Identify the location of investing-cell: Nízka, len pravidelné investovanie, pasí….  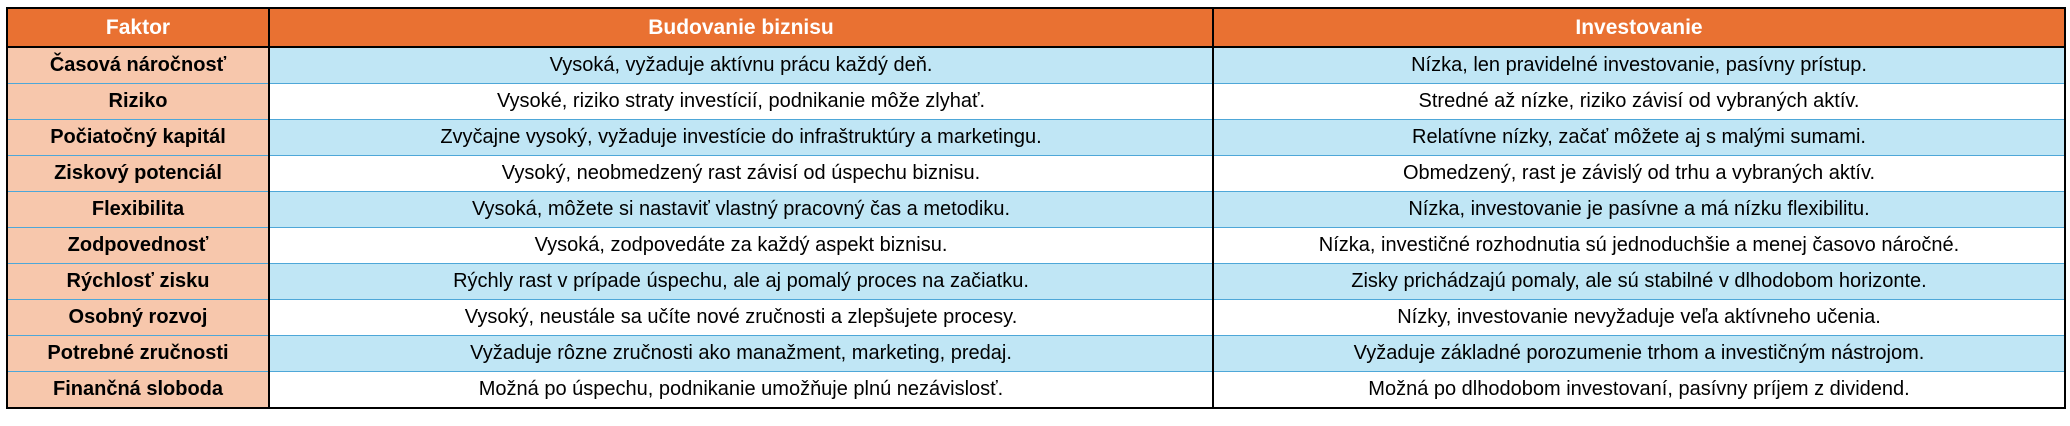
(1639, 65).